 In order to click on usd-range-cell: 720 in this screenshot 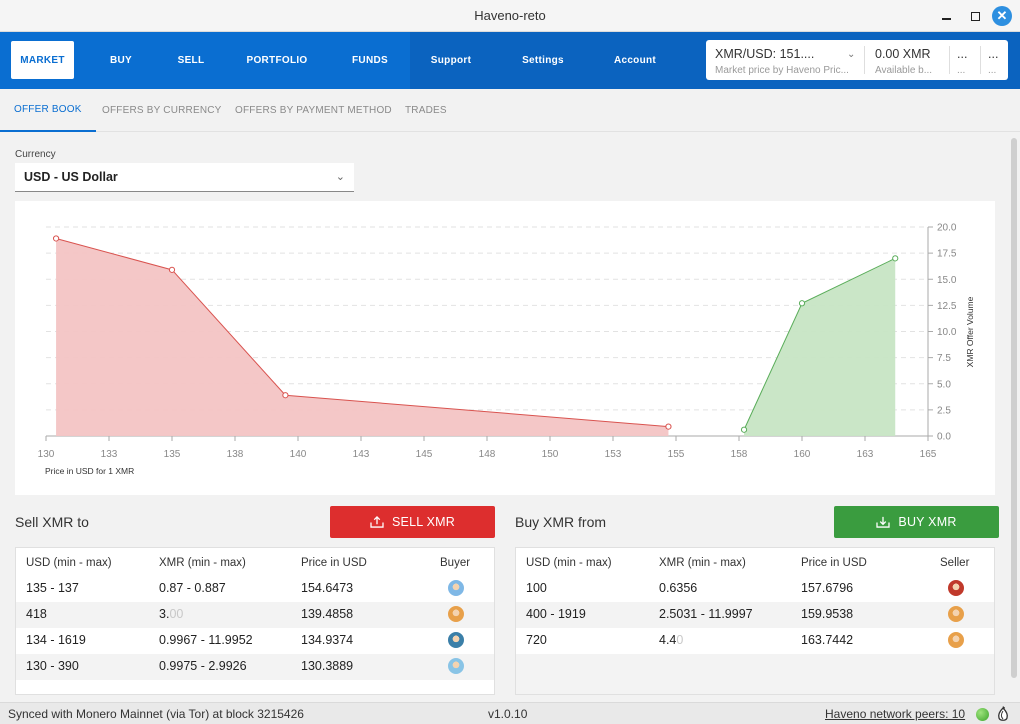, I will do `click(536, 640)`.